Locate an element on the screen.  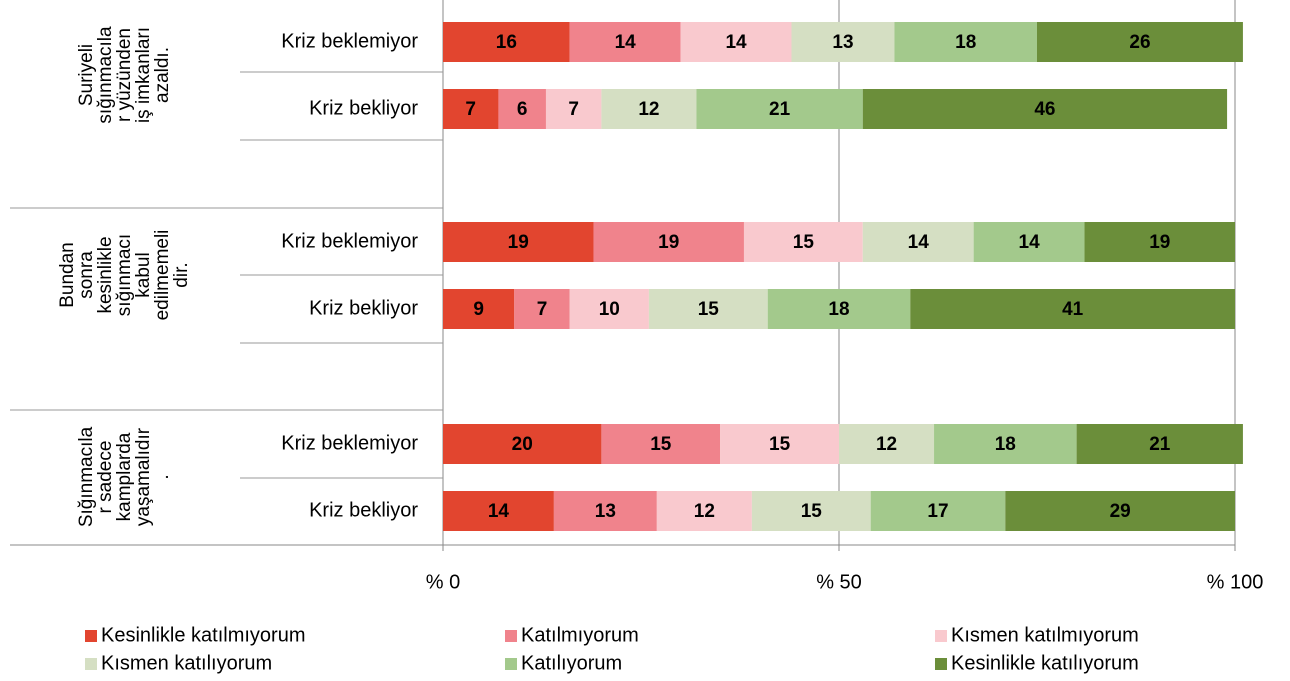
group-label-line: dir. is located at coordinates (181, 274).